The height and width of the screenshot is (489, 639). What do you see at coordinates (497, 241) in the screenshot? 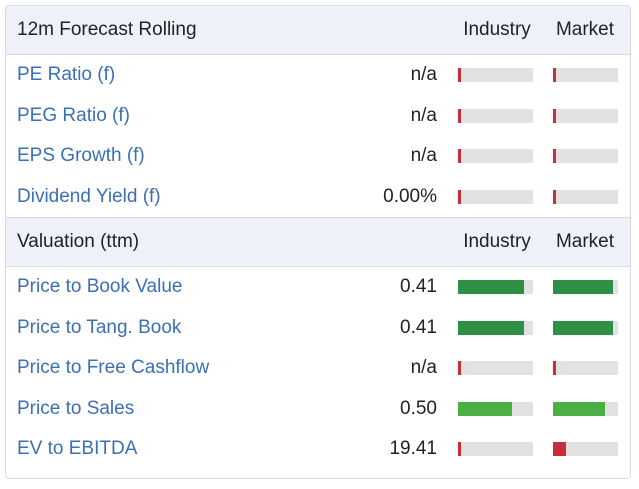
I see `valuation-industry-header: Industry` at bounding box center [497, 241].